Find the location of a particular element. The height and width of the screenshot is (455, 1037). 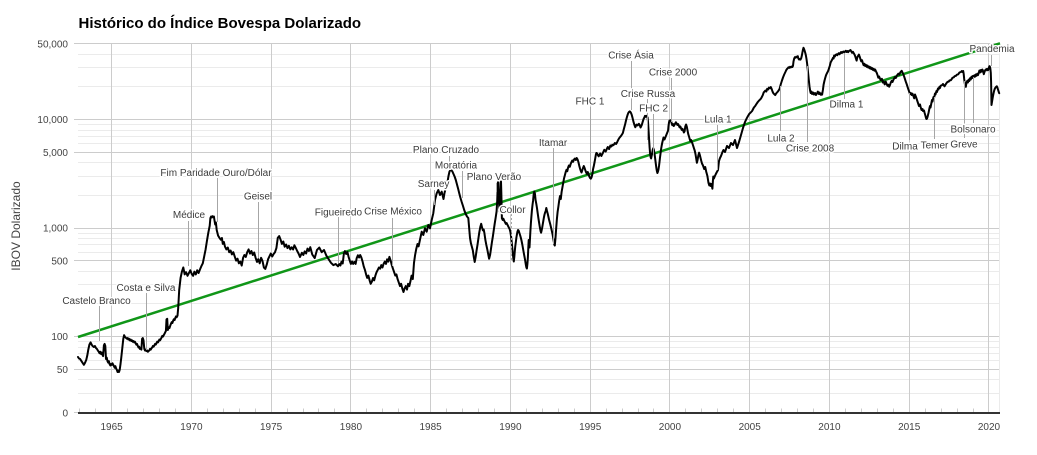

svg-text: FHC 2 is located at coordinates (653, 108).